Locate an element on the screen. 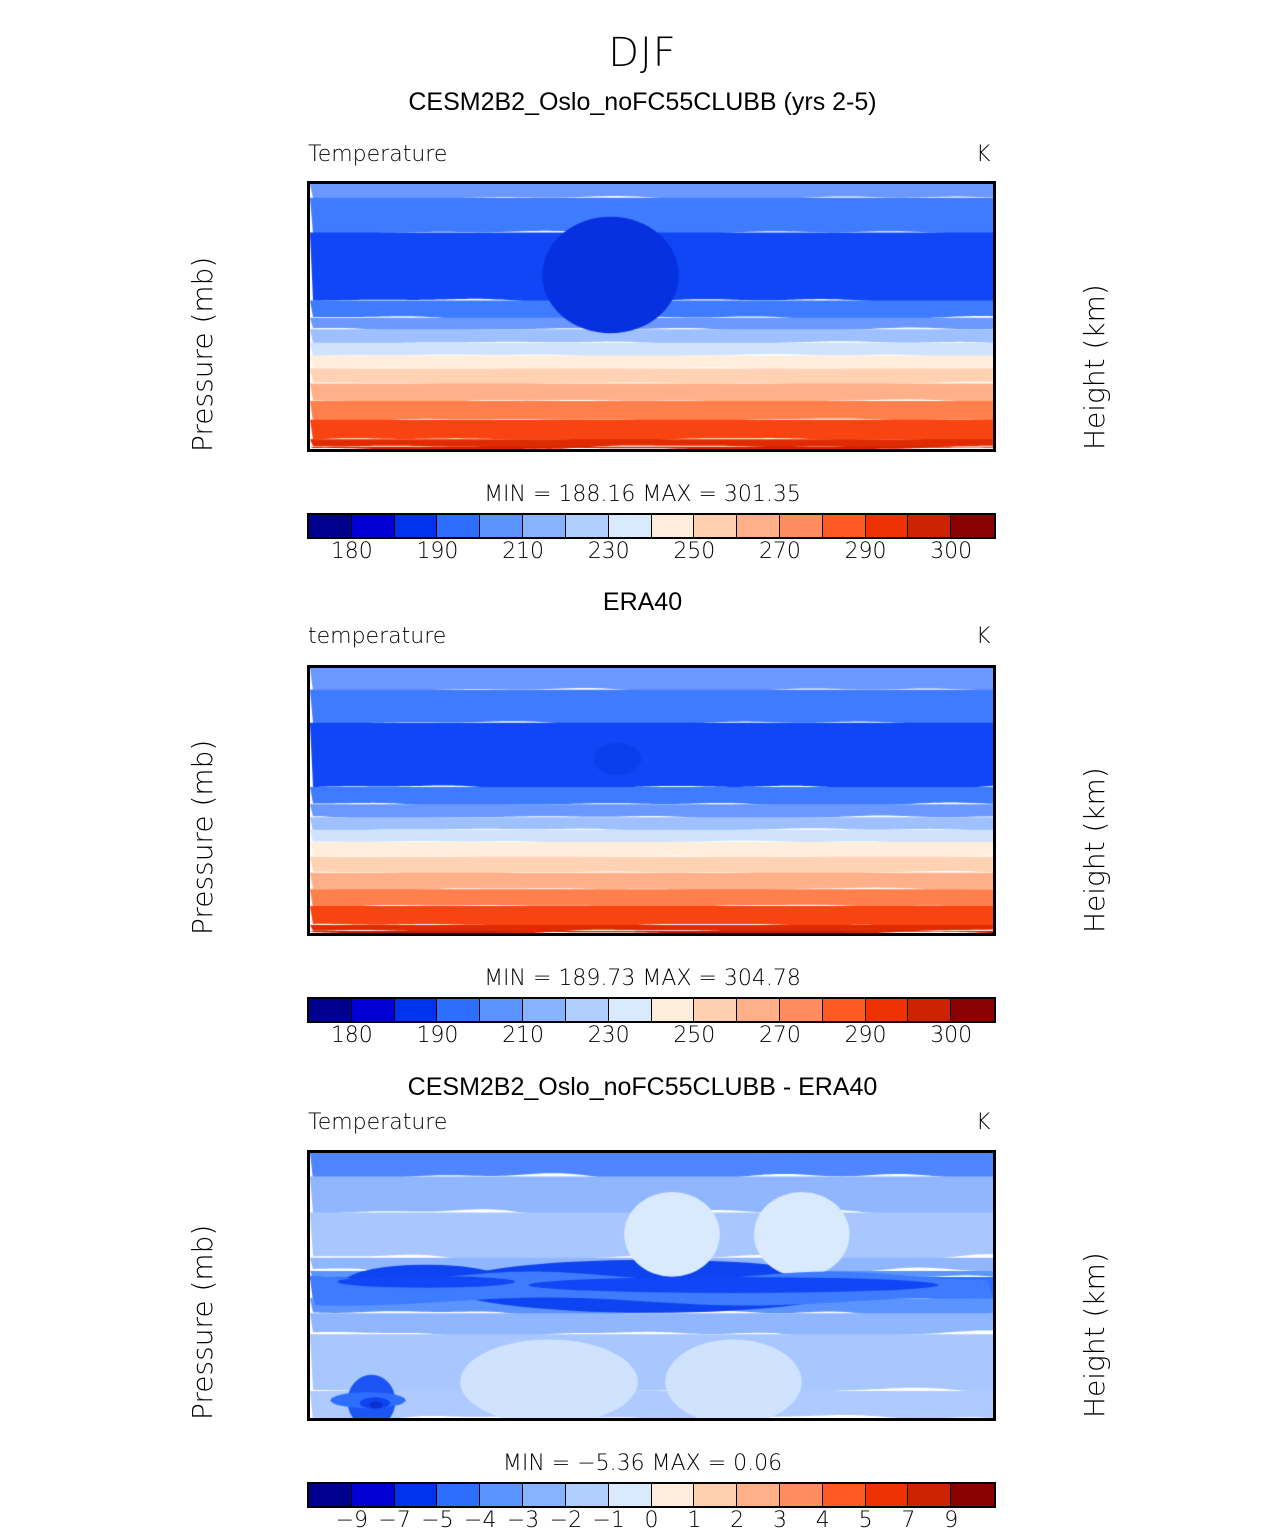 The image size is (1285, 1533). colorbar-tick-label: 300 is located at coordinates (951, 1035).